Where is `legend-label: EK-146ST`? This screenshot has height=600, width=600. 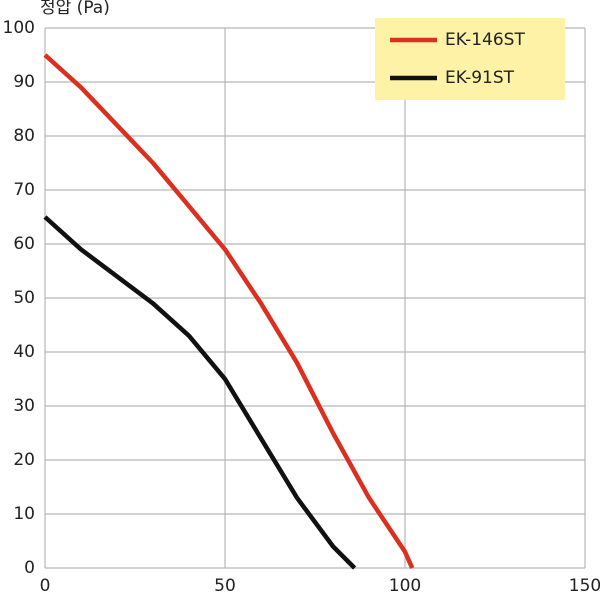
legend-label: EK-146ST is located at coordinates (485, 40).